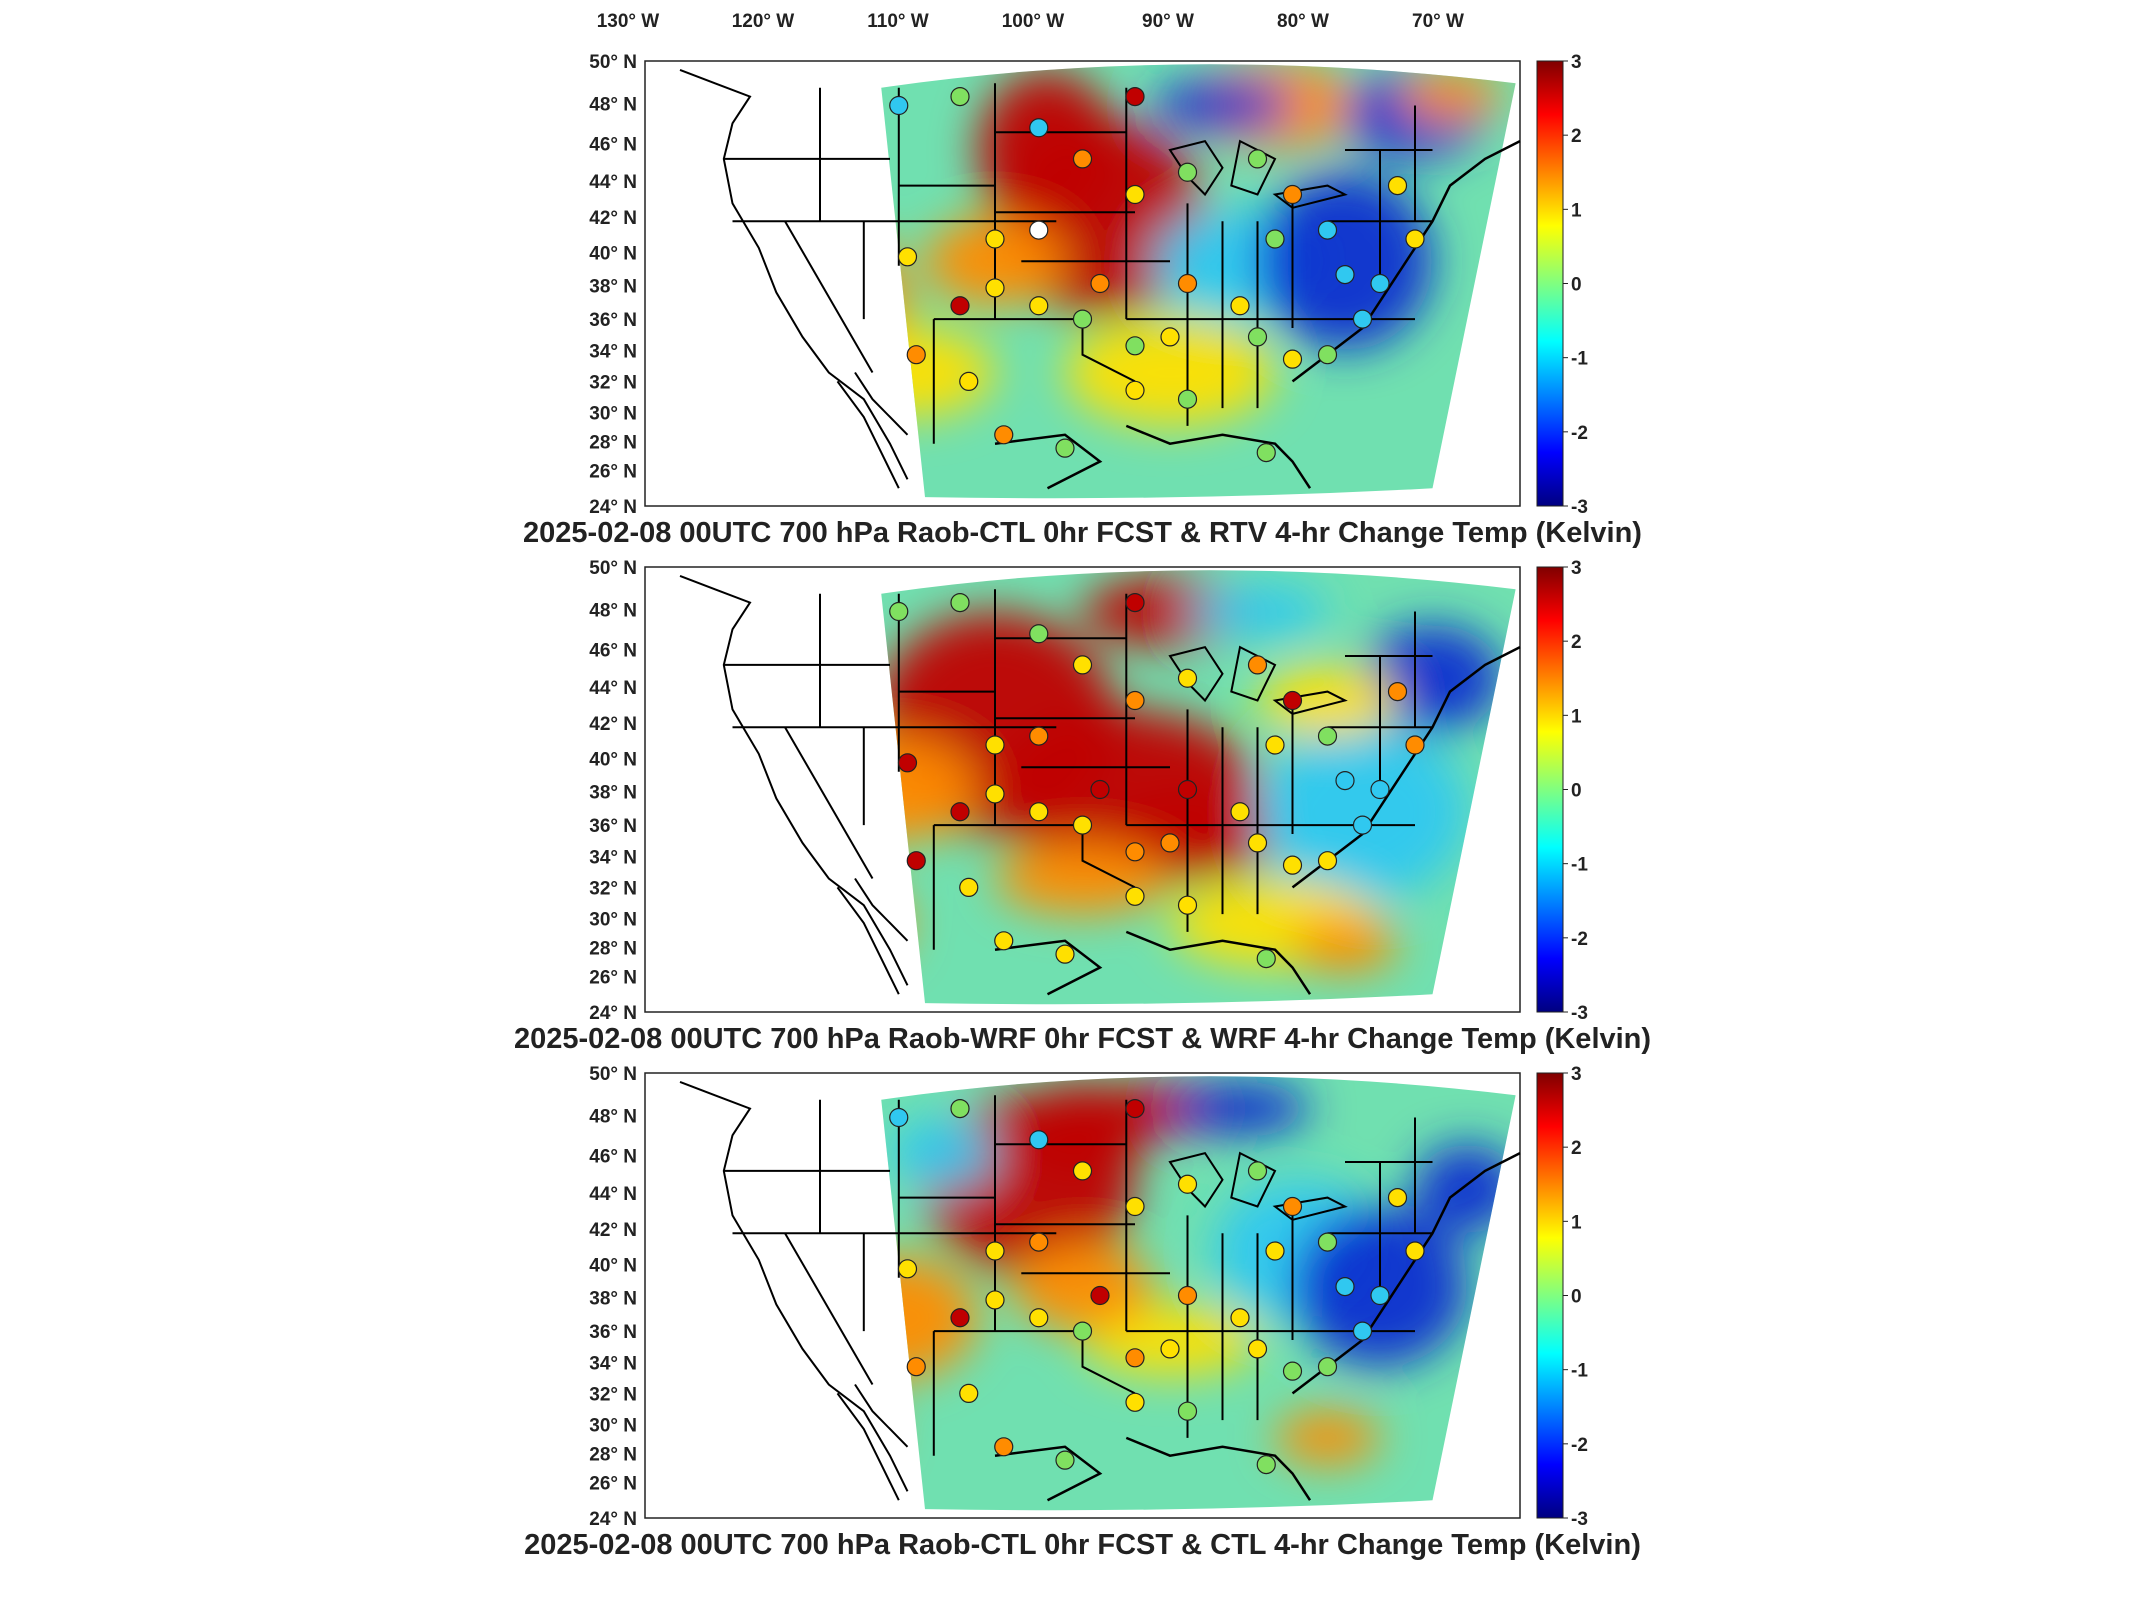 Image resolution: width=2133 pixels, height=1600 pixels. What do you see at coordinates (613, 351) in the screenshot?
I see `lat-label: 34° N` at bounding box center [613, 351].